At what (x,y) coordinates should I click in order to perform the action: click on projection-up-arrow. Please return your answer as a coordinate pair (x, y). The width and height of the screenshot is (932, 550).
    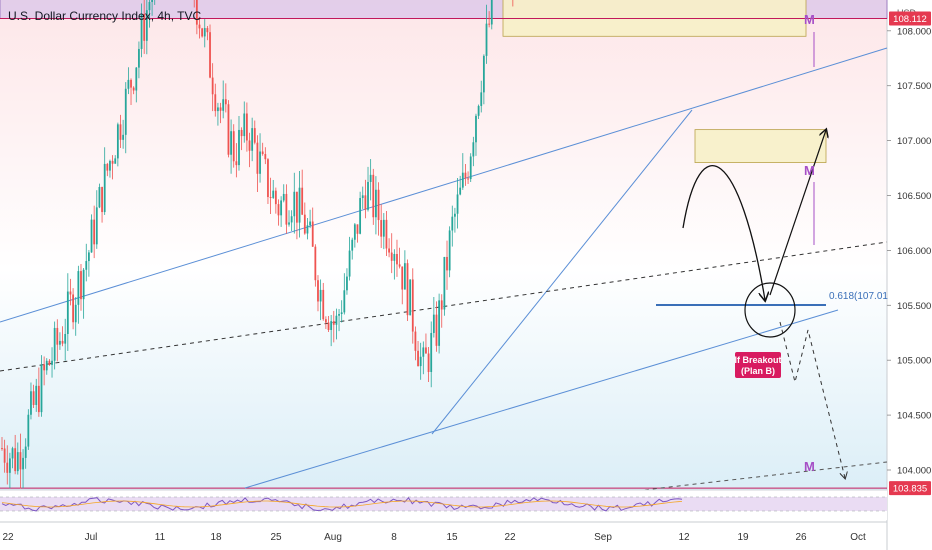
    Looking at the image, I should click on (797, 213).